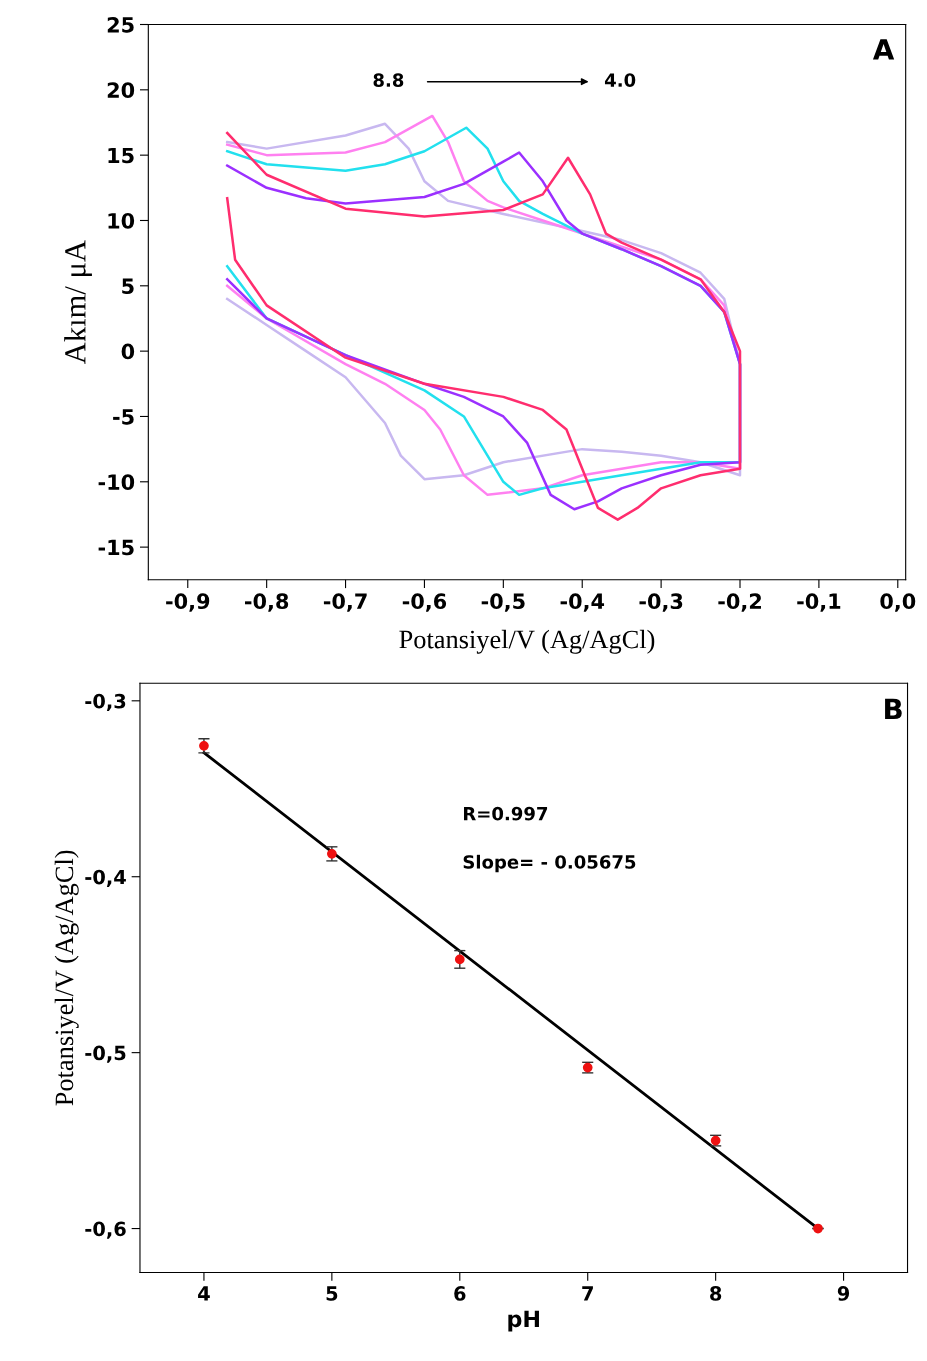  What do you see at coordinates (661, 602) in the screenshot?
I see `x-tick-label: -0,3` at bounding box center [661, 602].